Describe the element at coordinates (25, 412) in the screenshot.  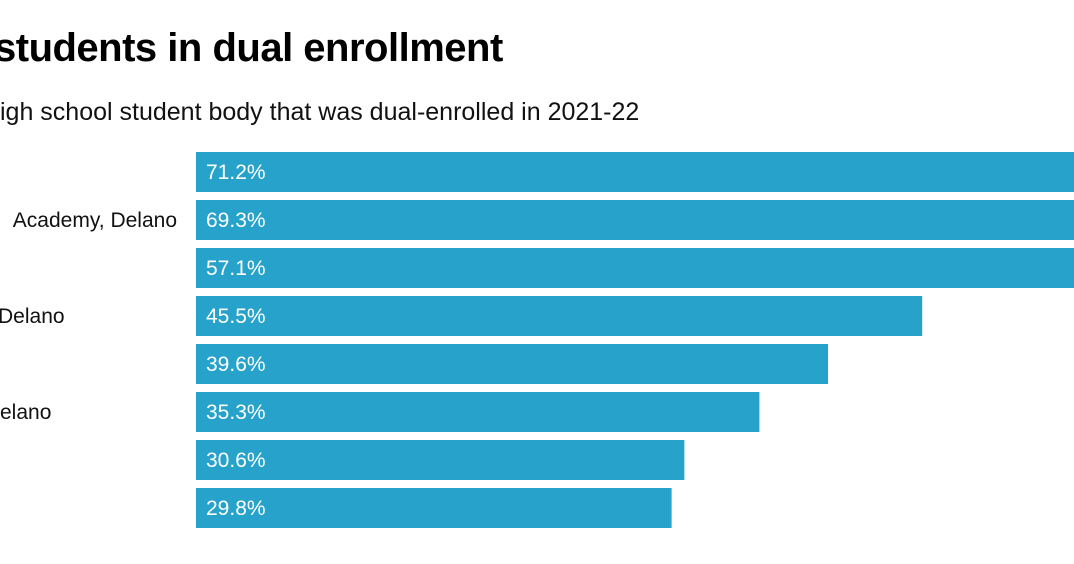
I see `category-label: elano` at that location.